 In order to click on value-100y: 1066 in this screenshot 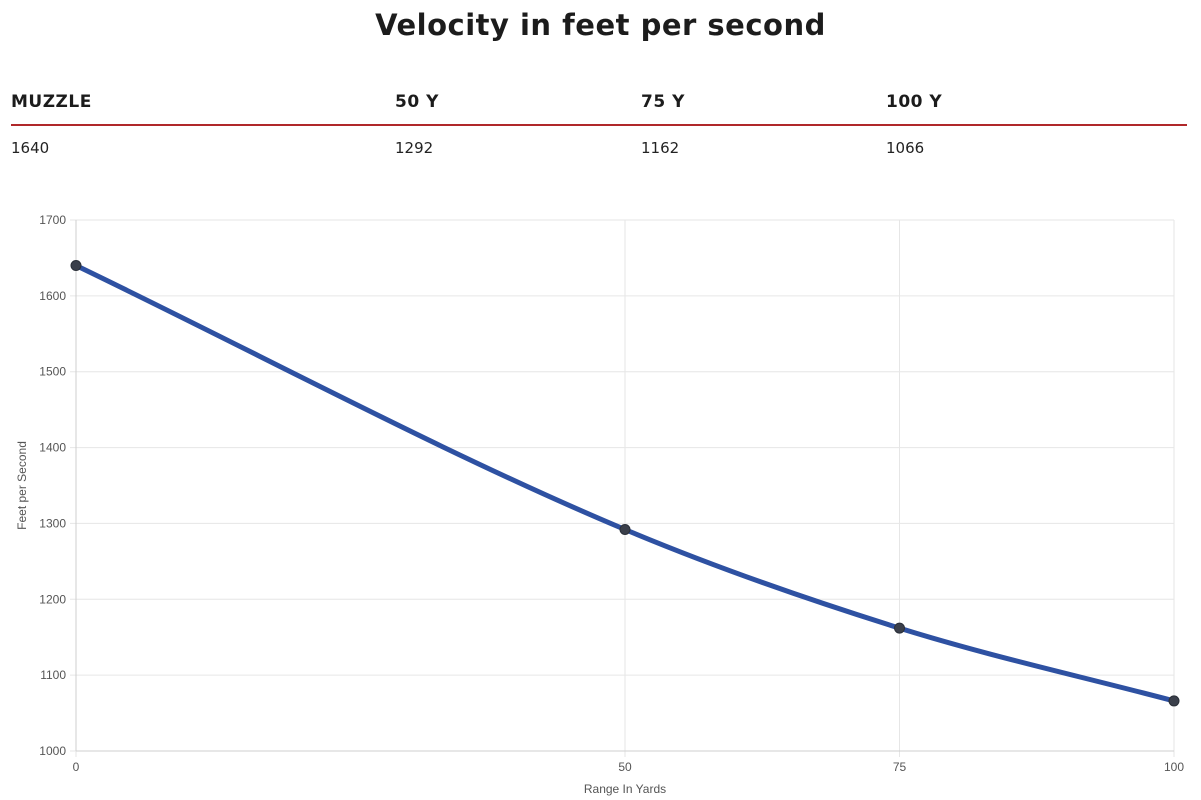, I will do `click(905, 148)`.